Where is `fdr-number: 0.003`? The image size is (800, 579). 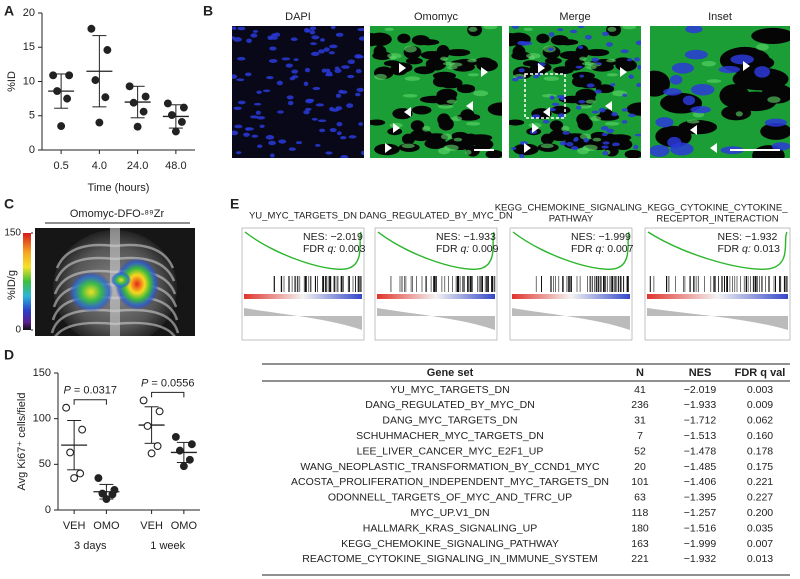 fdr-number: 0.003 is located at coordinates (352, 249).